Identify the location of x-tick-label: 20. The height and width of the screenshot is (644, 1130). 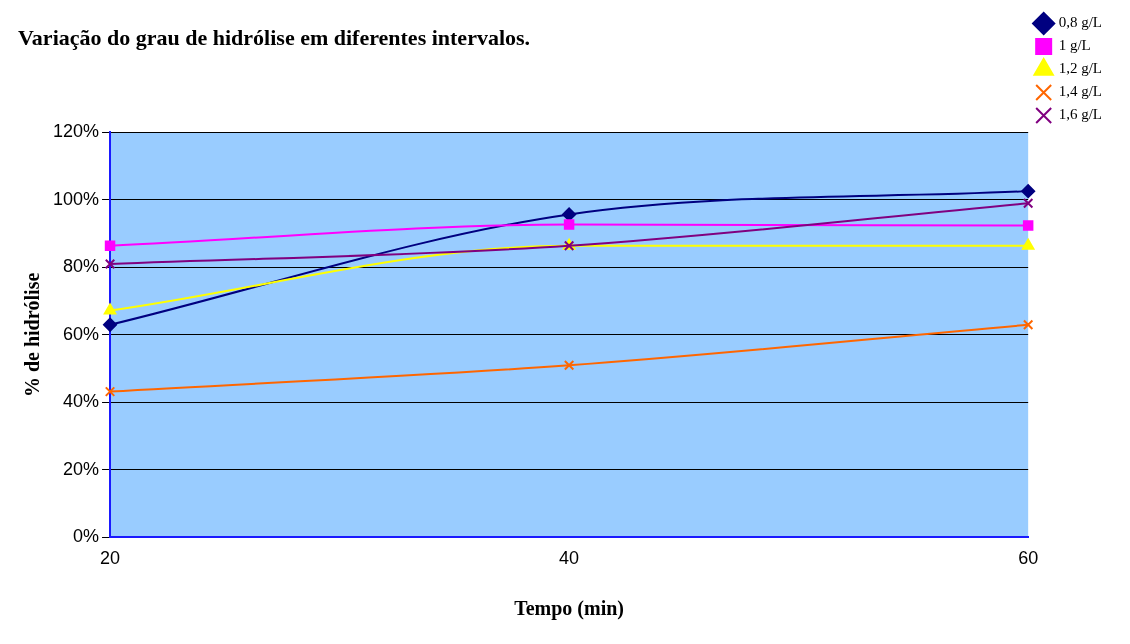
(110, 558).